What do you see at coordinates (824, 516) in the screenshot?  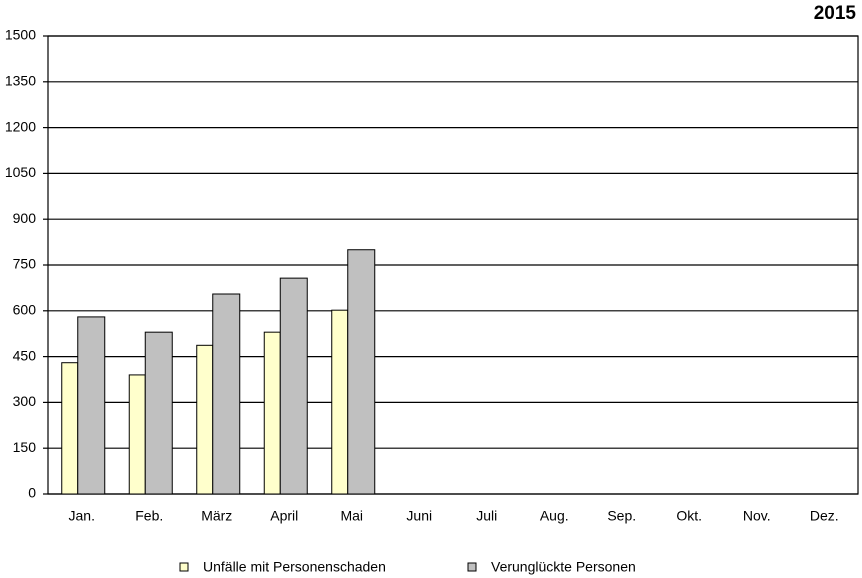 I see `x-tick-label: Dez.` at bounding box center [824, 516].